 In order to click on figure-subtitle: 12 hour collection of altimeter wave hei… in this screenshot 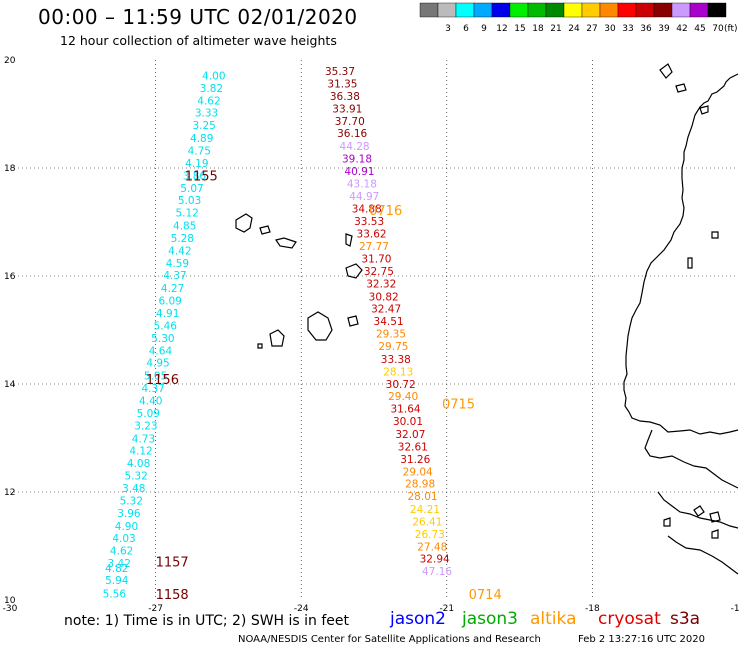, I will do `click(198, 40)`.